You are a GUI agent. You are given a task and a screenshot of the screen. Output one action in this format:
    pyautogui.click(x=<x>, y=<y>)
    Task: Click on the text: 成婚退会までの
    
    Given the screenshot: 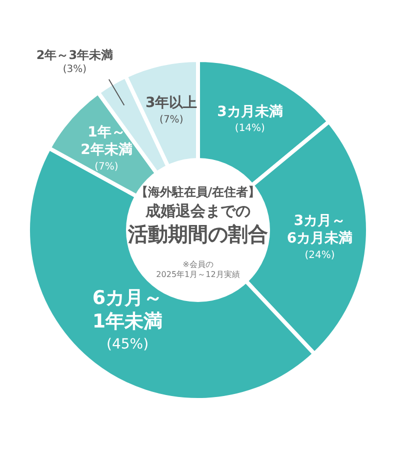 What is the action you would take?
    pyautogui.click(x=197, y=211)
    